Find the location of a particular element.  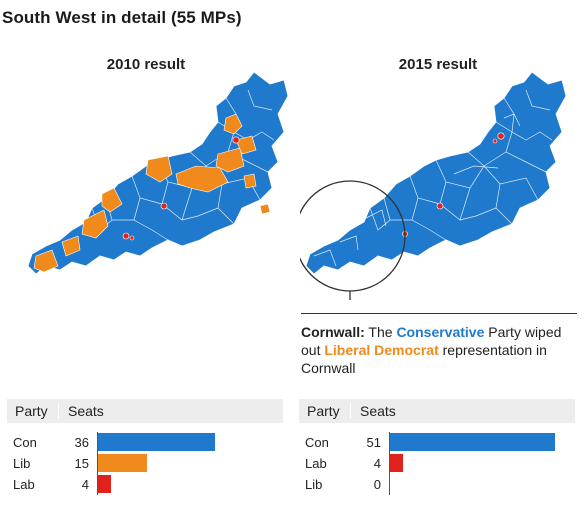

page-title: South West in detail (55 MPs) is located at coordinates (122, 17).